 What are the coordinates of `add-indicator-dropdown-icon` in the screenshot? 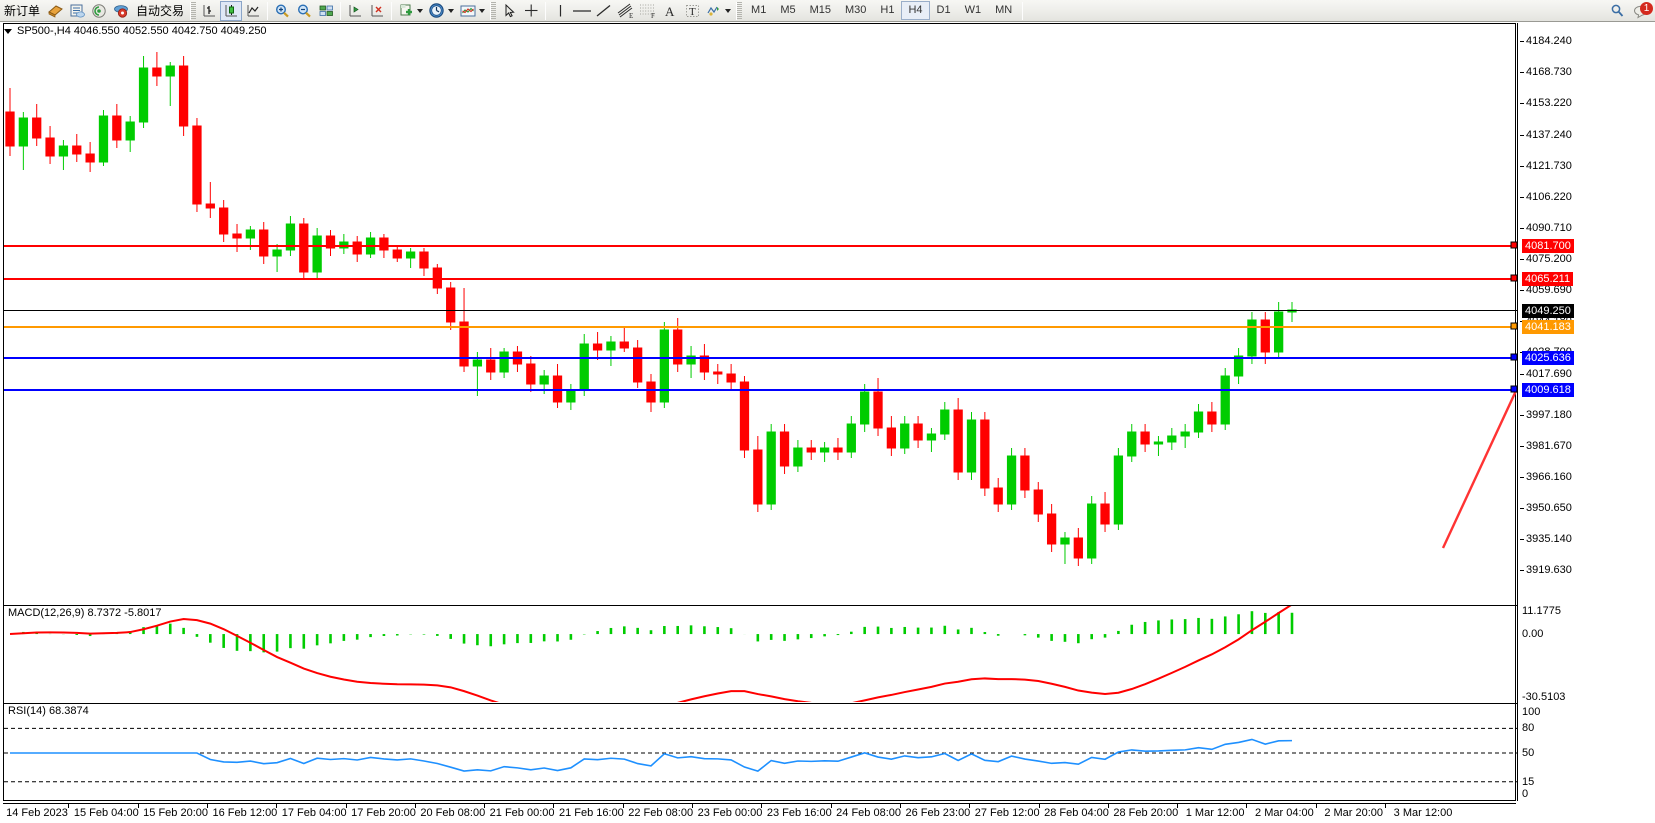 It's located at (420, 10).